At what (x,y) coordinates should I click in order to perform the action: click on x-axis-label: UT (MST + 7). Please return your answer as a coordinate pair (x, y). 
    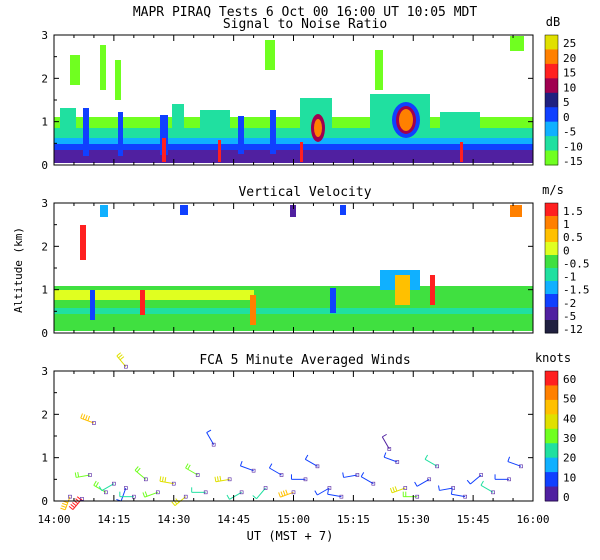
    Looking at the image, I should click on (290, 536).